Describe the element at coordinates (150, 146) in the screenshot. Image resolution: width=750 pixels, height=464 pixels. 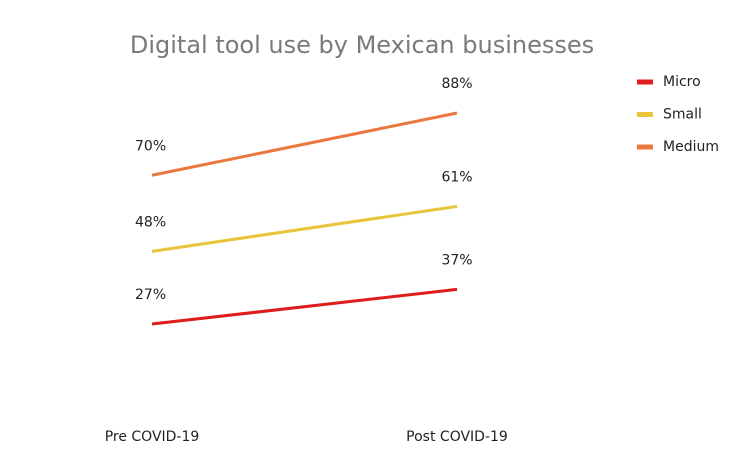
I see `data-label: 70%` at that location.